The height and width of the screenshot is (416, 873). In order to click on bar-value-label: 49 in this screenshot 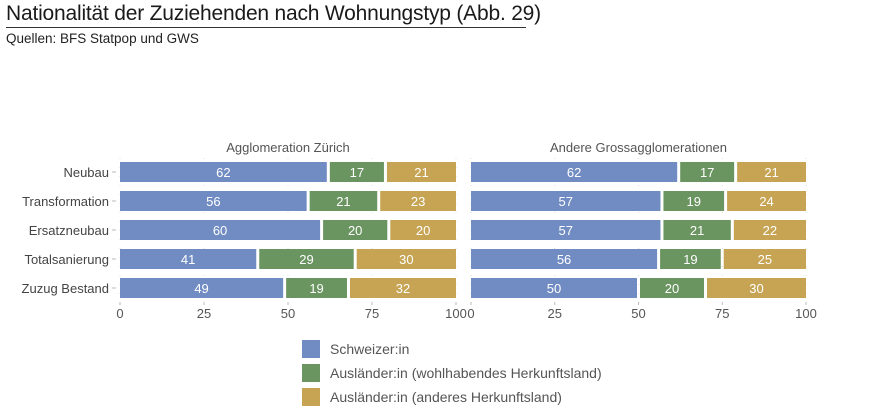, I will do `click(201, 288)`.